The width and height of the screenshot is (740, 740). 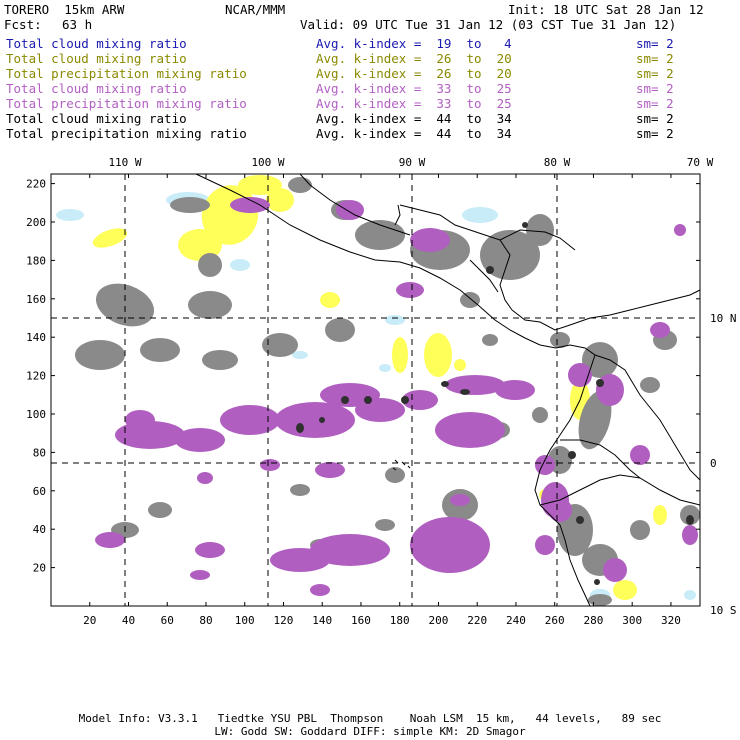 What do you see at coordinates (39, 491) in the screenshot?
I see `y-tick-label: 60` at bounding box center [39, 491].